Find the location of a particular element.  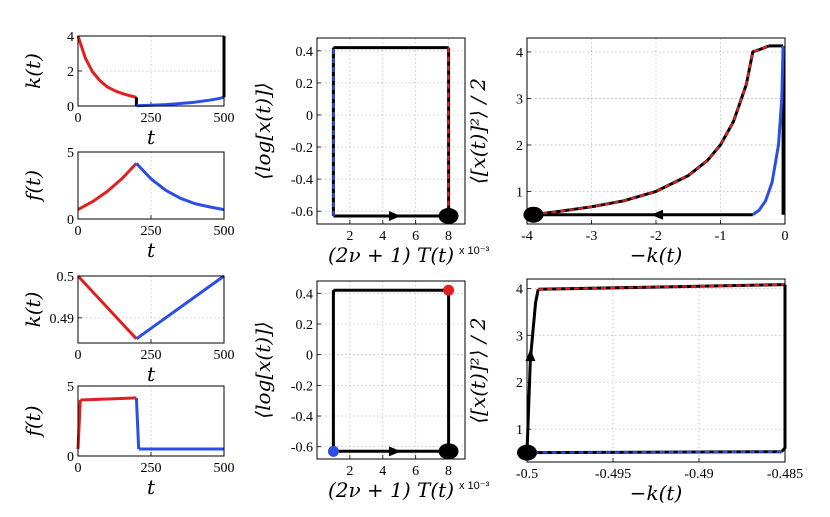

chart-p6: 0 250 500 0 5 f(t) t is located at coordinates (128, 439).